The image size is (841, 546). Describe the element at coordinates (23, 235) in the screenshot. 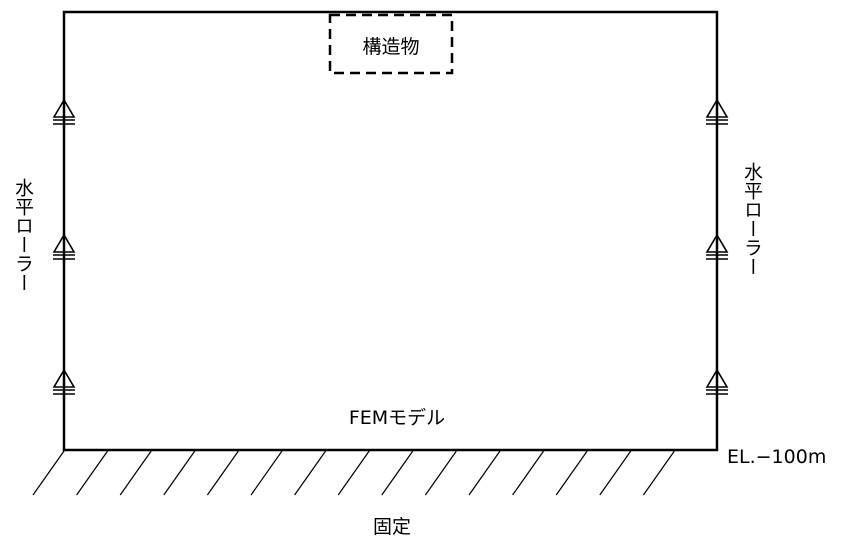

I see `left-boundary-label: 水平ローラー` at that location.